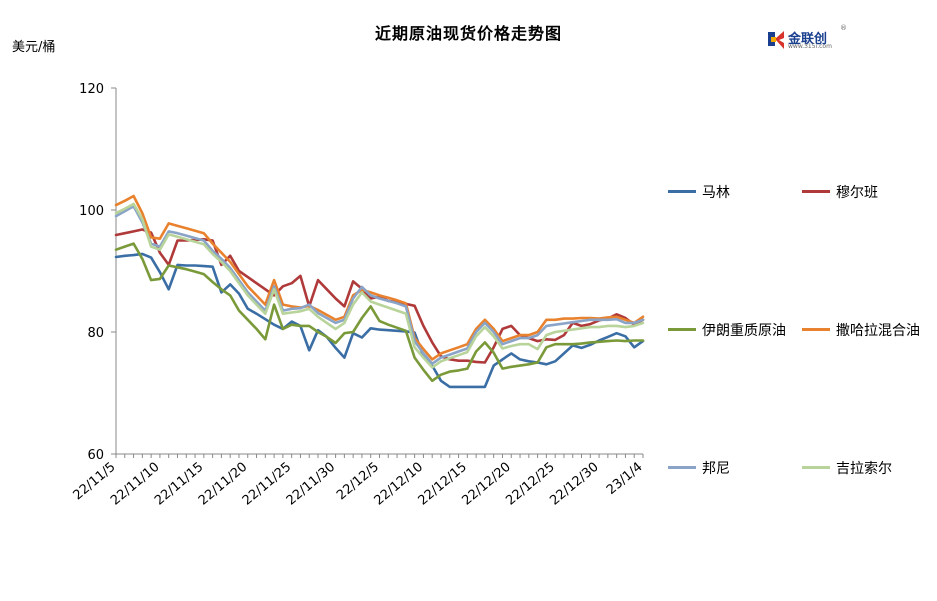 The image size is (937, 601). I want to click on legend-label: 伊朗重质原油, so click(744, 331).